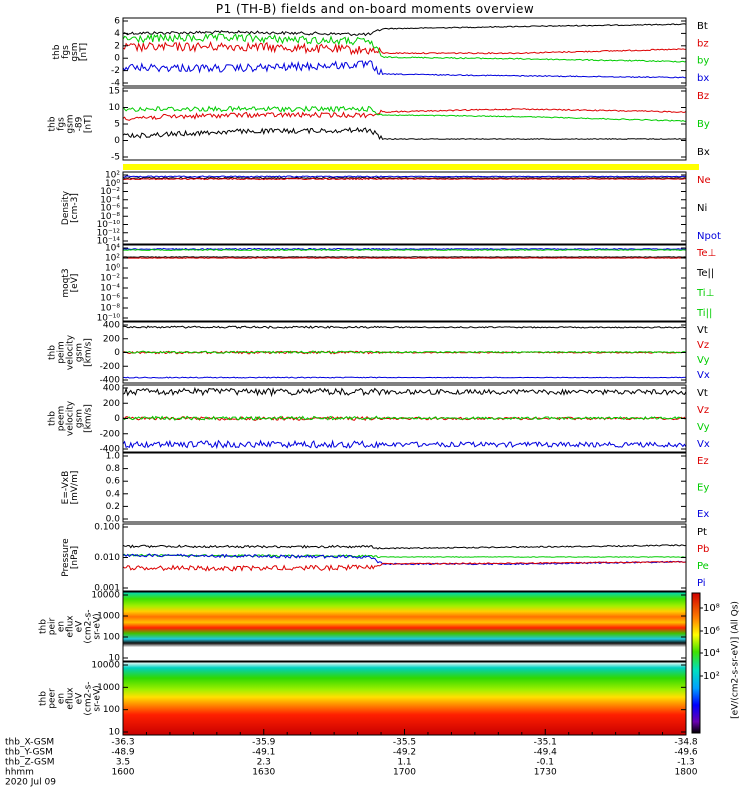 The width and height of the screenshot is (750, 800). What do you see at coordinates (702, 26) in the screenshot?
I see `legend-fgs-gsm-0: Bt` at bounding box center [702, 26].